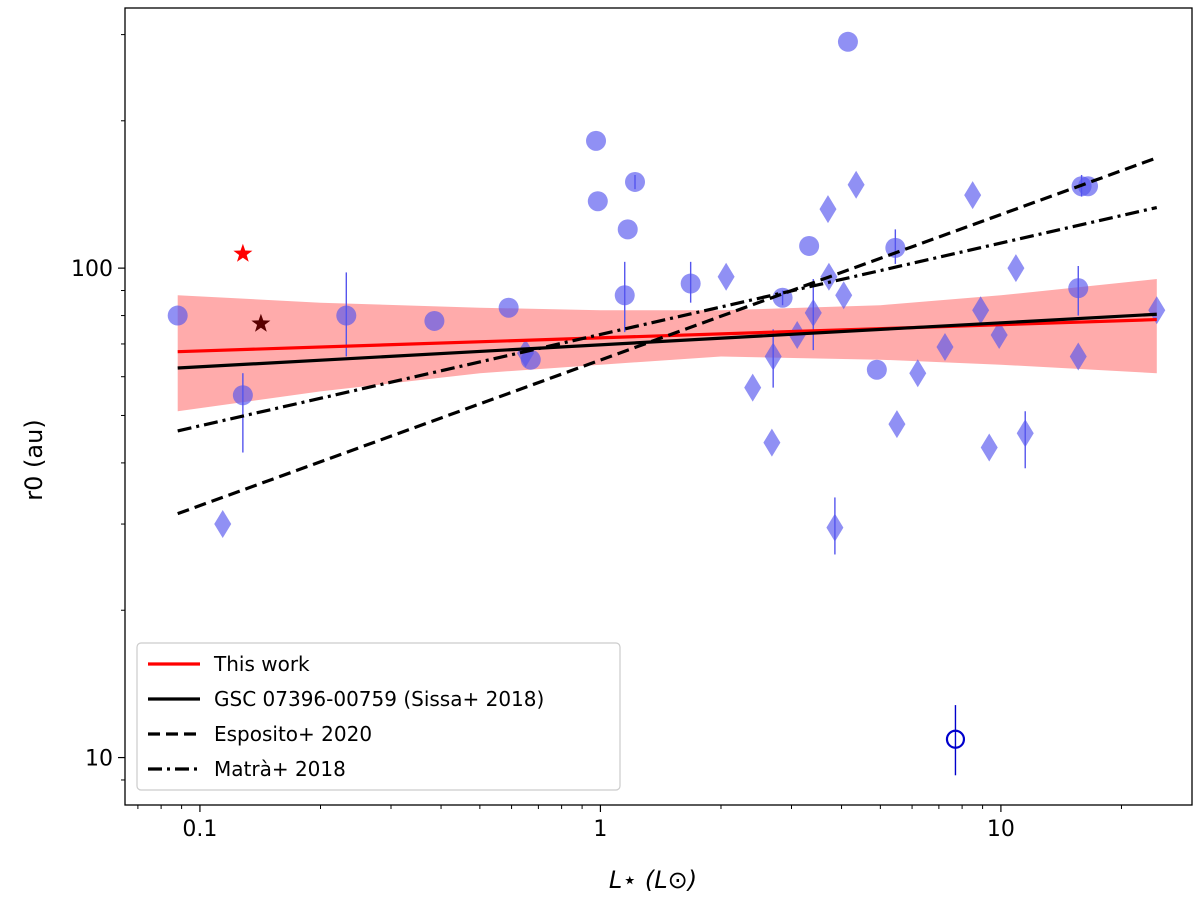  Describe the element at coordinates (199, 829) in the screenshot. I see `x-tick-label: 0.1` at that location.